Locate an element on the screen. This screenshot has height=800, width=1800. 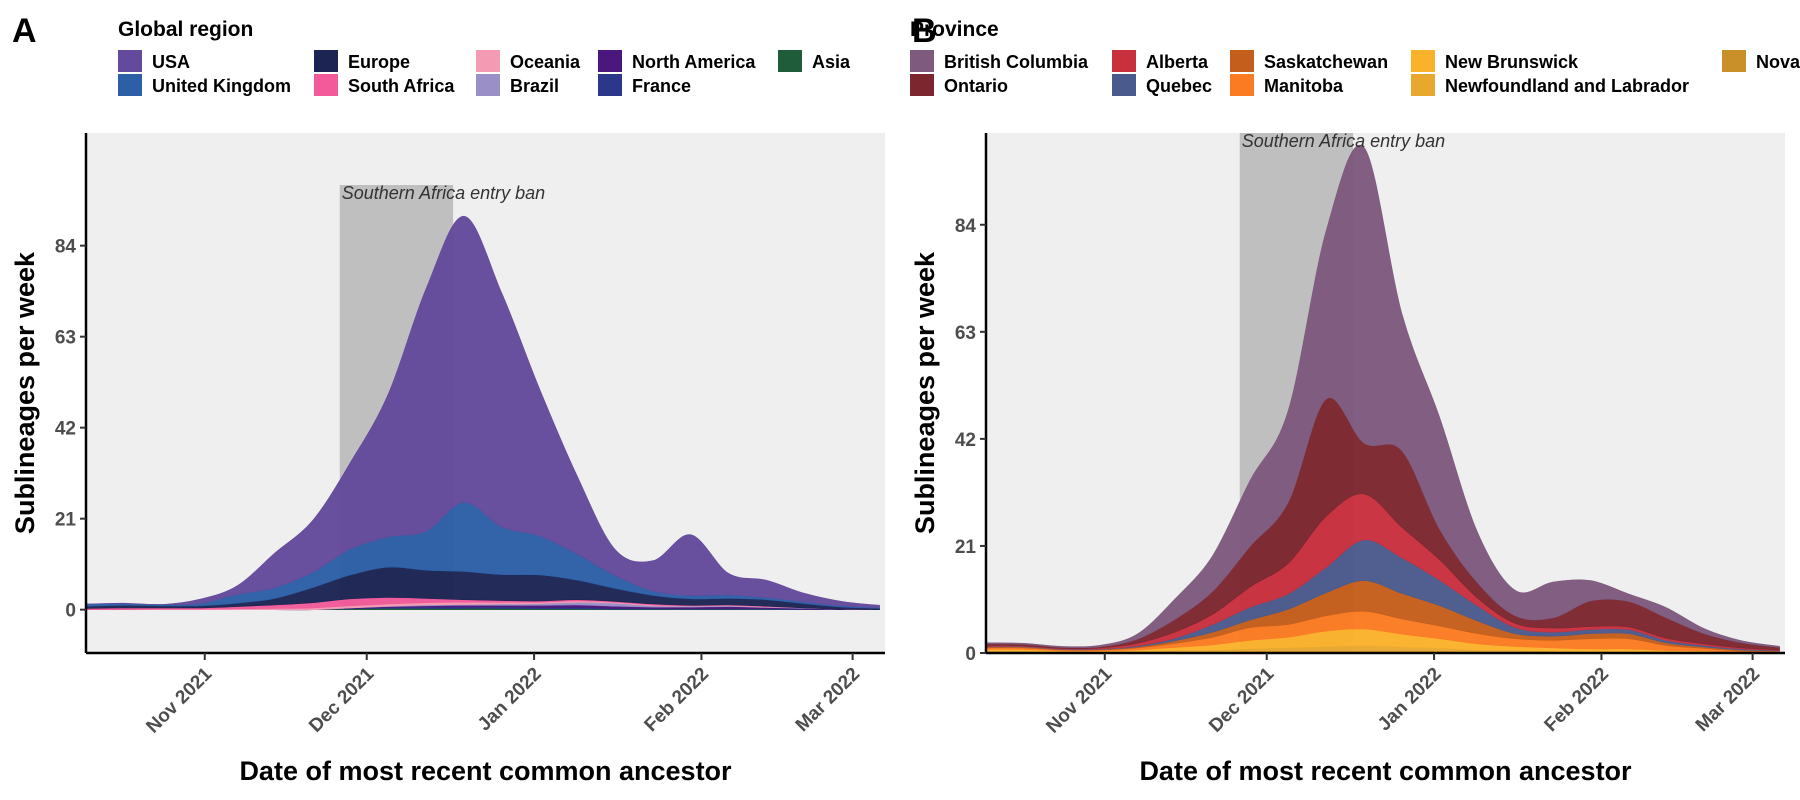
legend-item-quebec: Quebec is located at coordinates (1162, 85).